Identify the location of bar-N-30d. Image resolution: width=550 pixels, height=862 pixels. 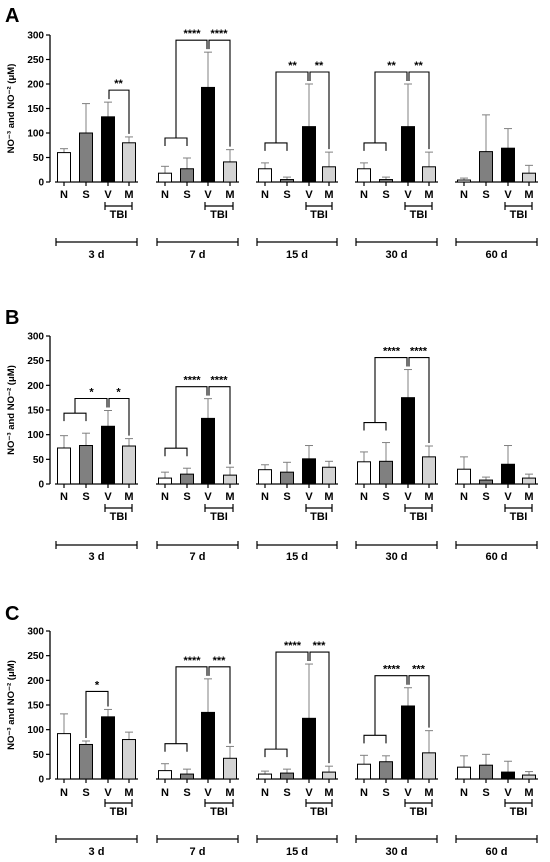
(364, 473).